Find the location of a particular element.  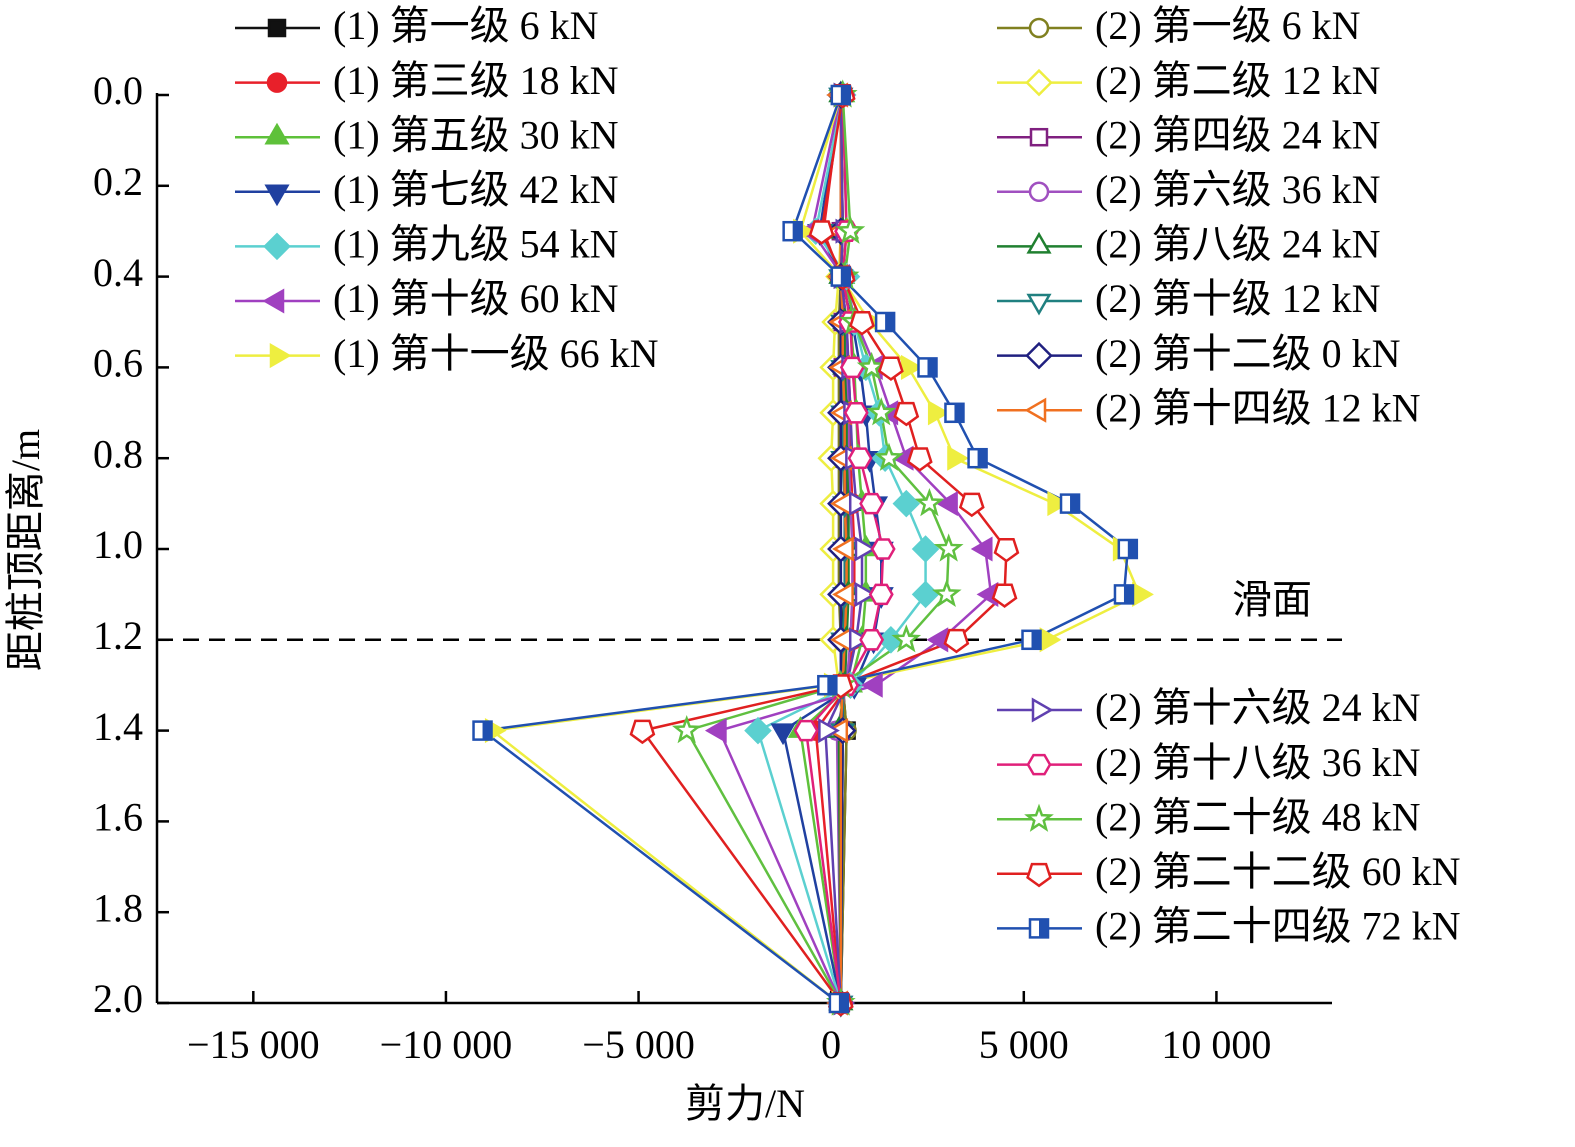

legend-label: (2) 第二十级 48 kN is located at coordinates (1258, 816).